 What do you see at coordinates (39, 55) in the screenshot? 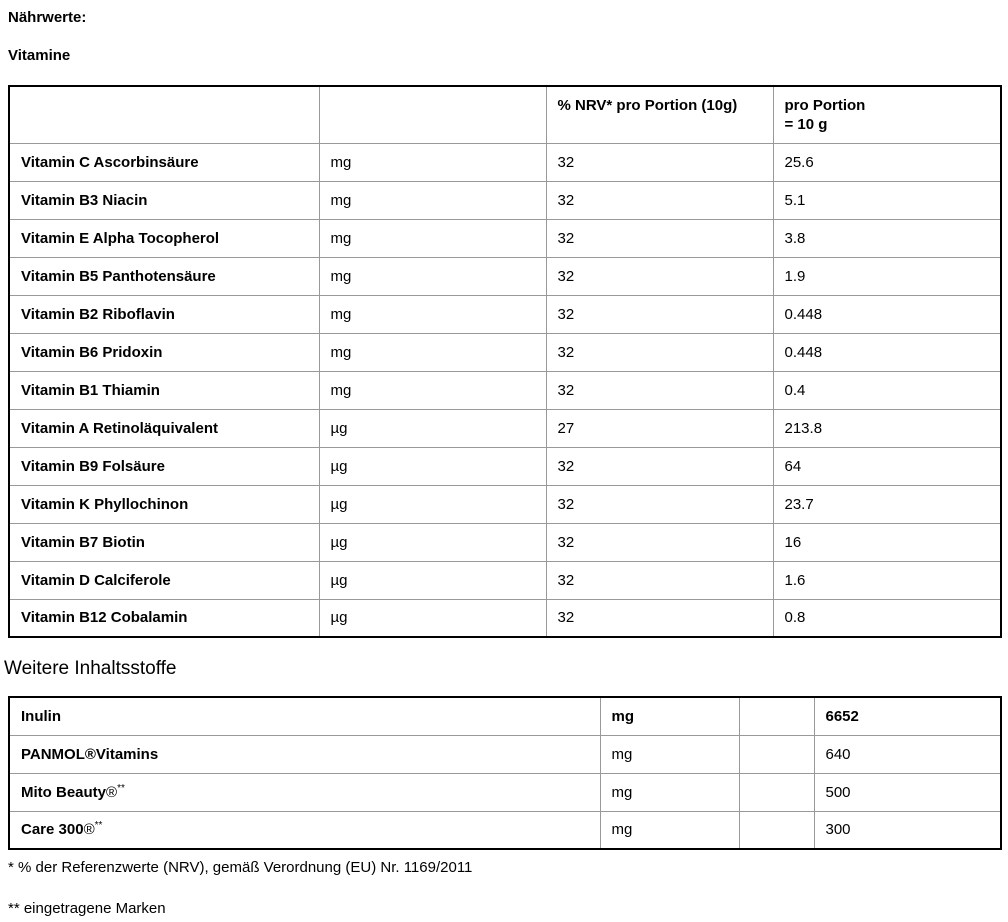
I see `section-title-vitamine: Vitamine` at bounding box center [39, 55].